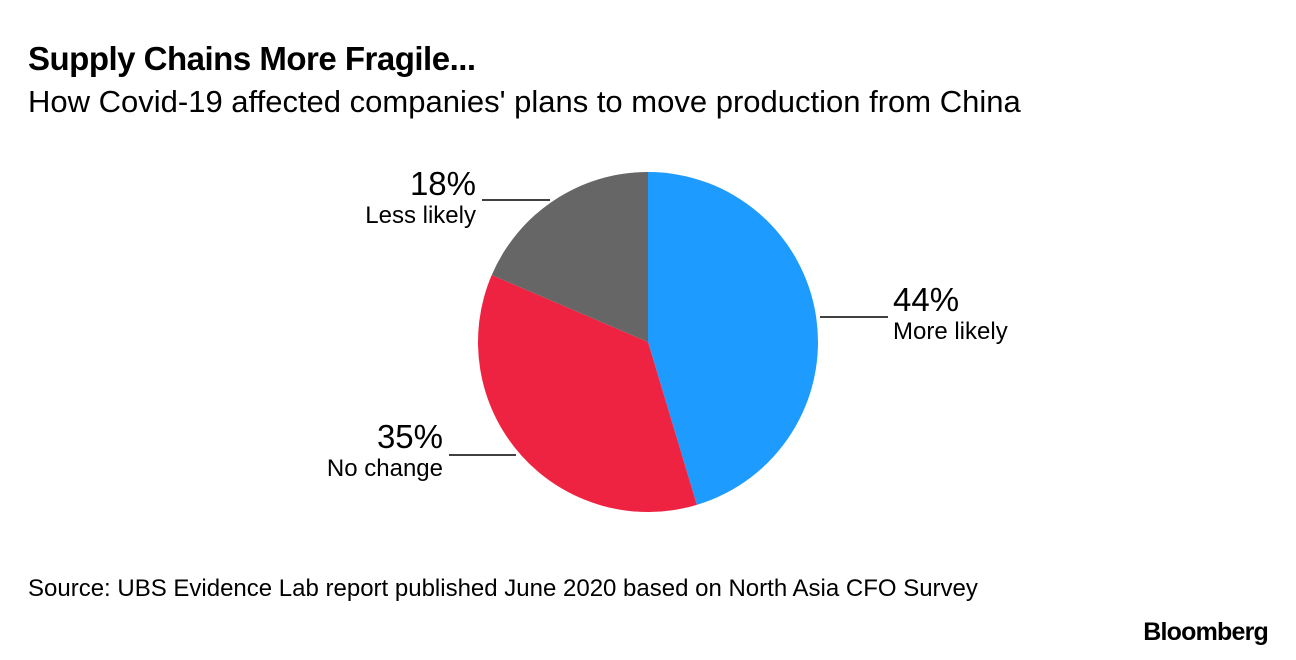 The width and height of the screenshot is (1296, 660). What do you see at coordinates (385, 468) in the screenshot?
I see `slice-label-no-change: No change` at bounding box center [385, 468].